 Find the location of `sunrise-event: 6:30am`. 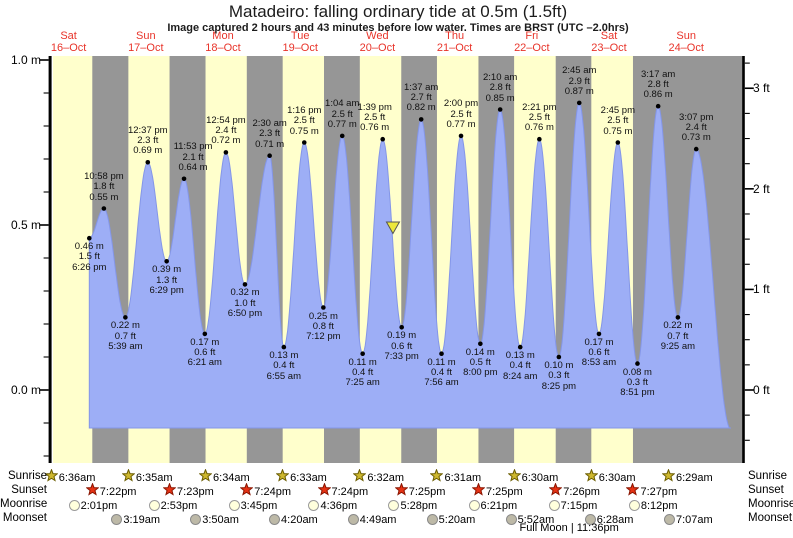

sunrise-event: 6:30am is located at coordinates (610, 477).